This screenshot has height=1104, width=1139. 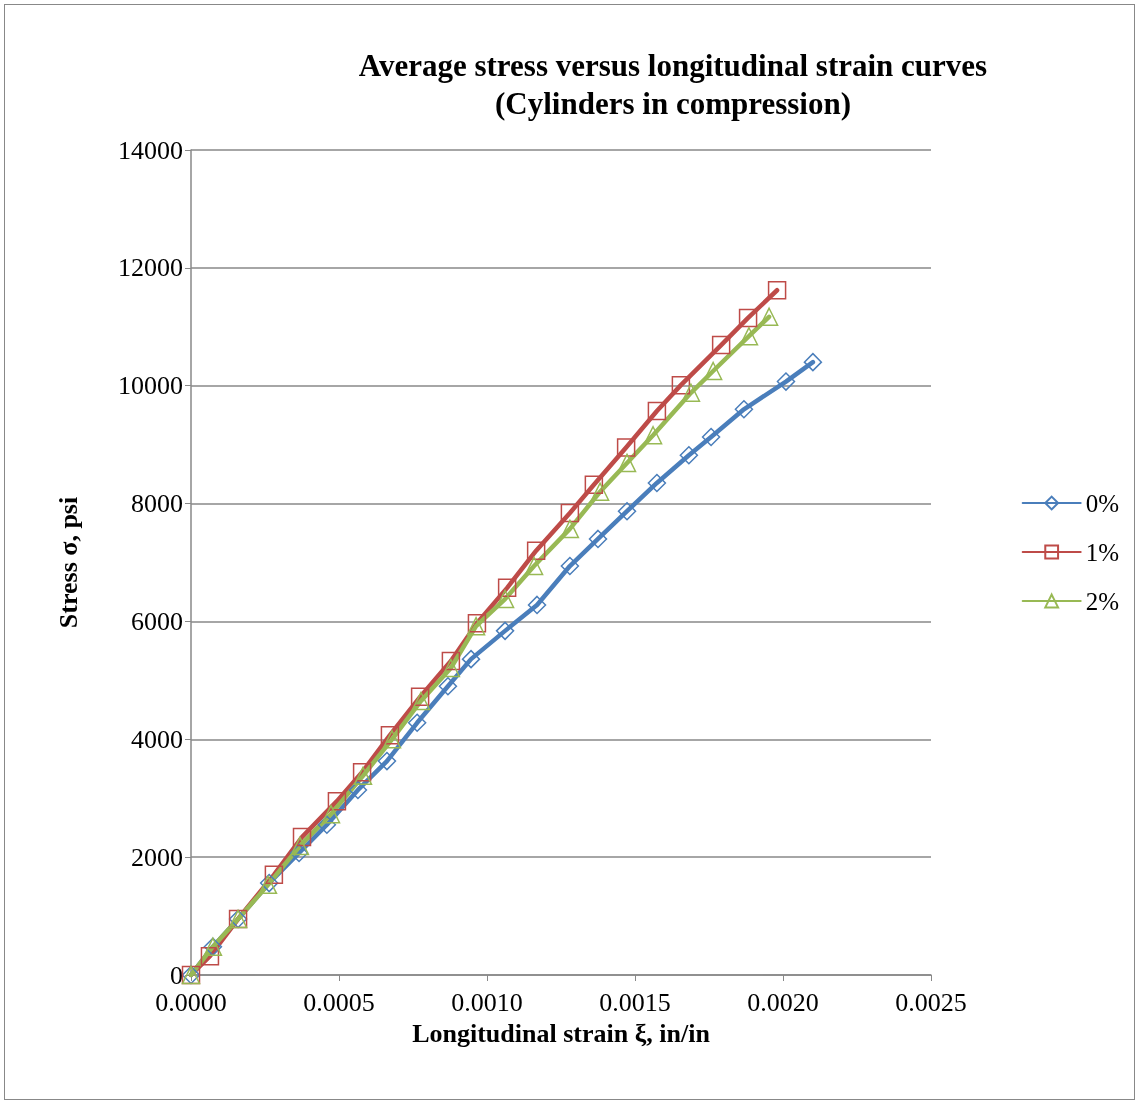 What do you see at coordinates (339, 1002) in the screenshot?
I see `x-tick-label: 0.0005` at bounding box center [339, 1002].